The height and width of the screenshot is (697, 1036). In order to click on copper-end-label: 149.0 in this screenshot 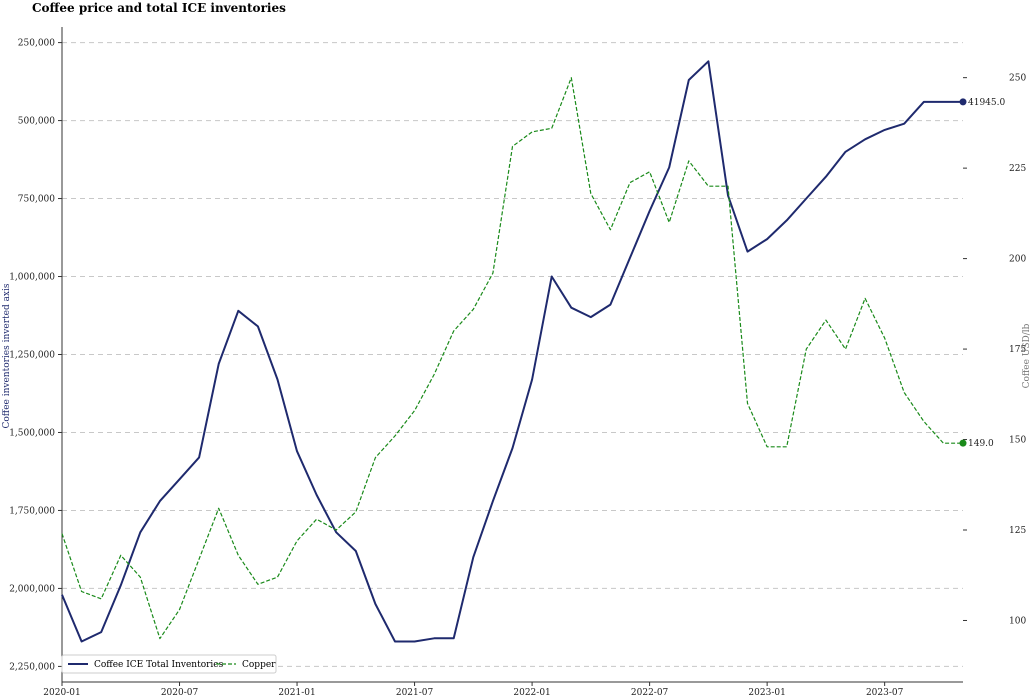, I will do `click(981, 444)`.